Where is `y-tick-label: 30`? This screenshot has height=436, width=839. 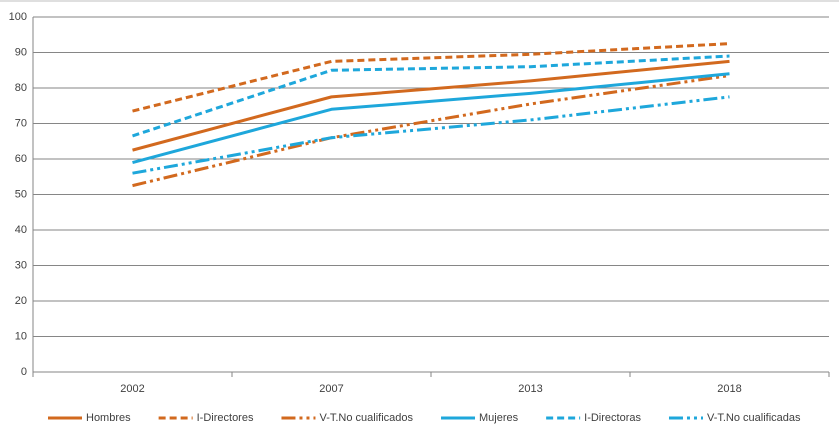 y-tick-label: 30 is located at coordinates (21, 265).